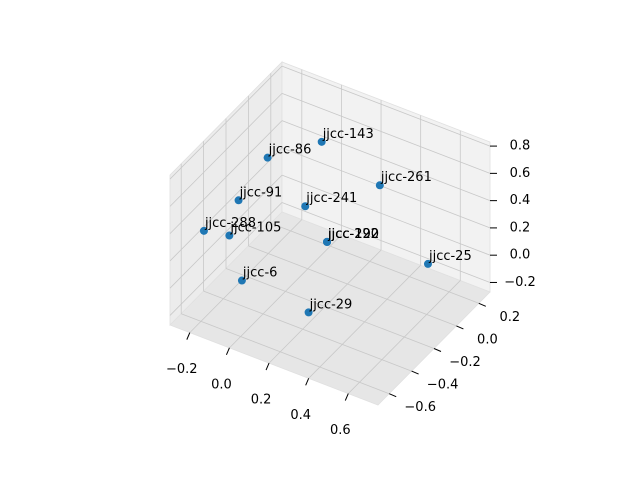 Image resolution: width=640 pixels, height=480 pixels. What do you see at coordinates (520, 146) in the screenshot?
I see `tick-label: 0.8` at bounding box center [520, 146].